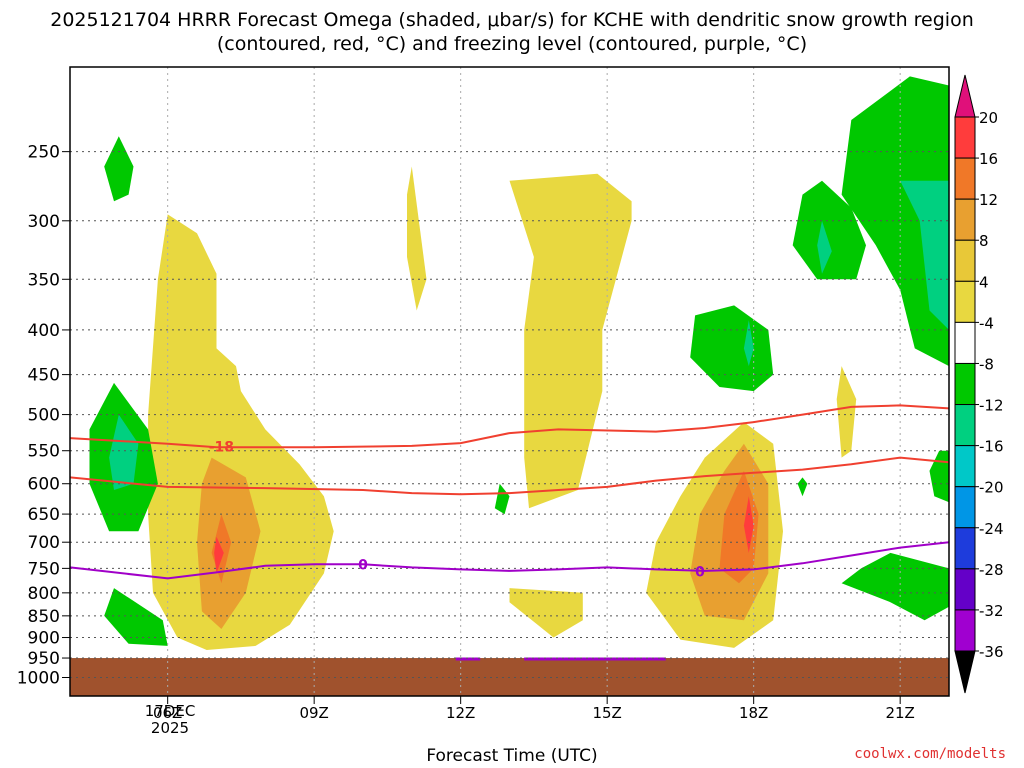 This screenshot has width=1024, height=768. What do you see at coordinates (44, 617) in the screenshot?
I see `y-tick-label: 850` at bounding box center [44, 617].